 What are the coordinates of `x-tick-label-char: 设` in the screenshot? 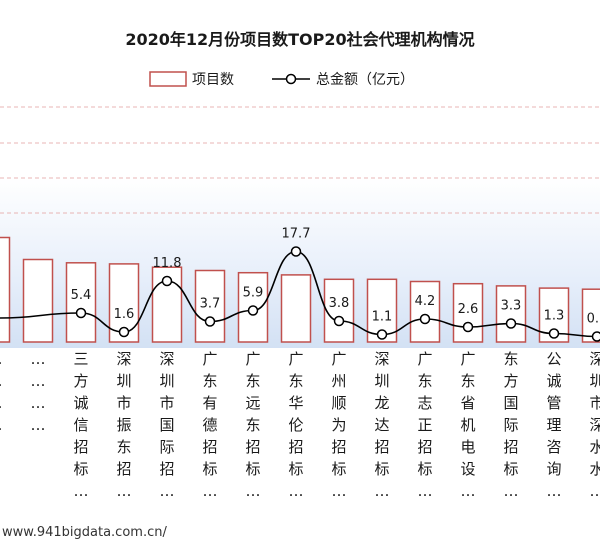 It's located at (467, 469).